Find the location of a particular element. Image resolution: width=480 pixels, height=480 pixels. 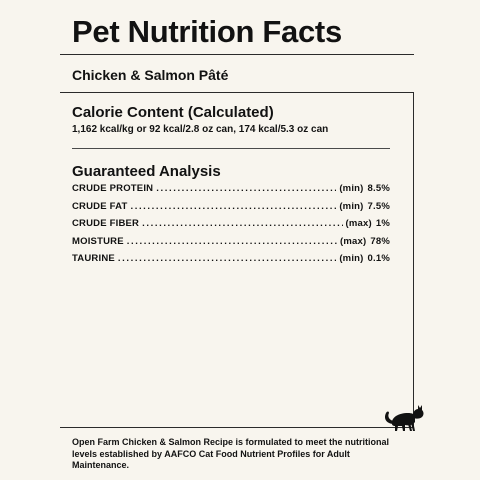

nutrient-name: CRUDE FIBER is located at coordinates (106, 224).